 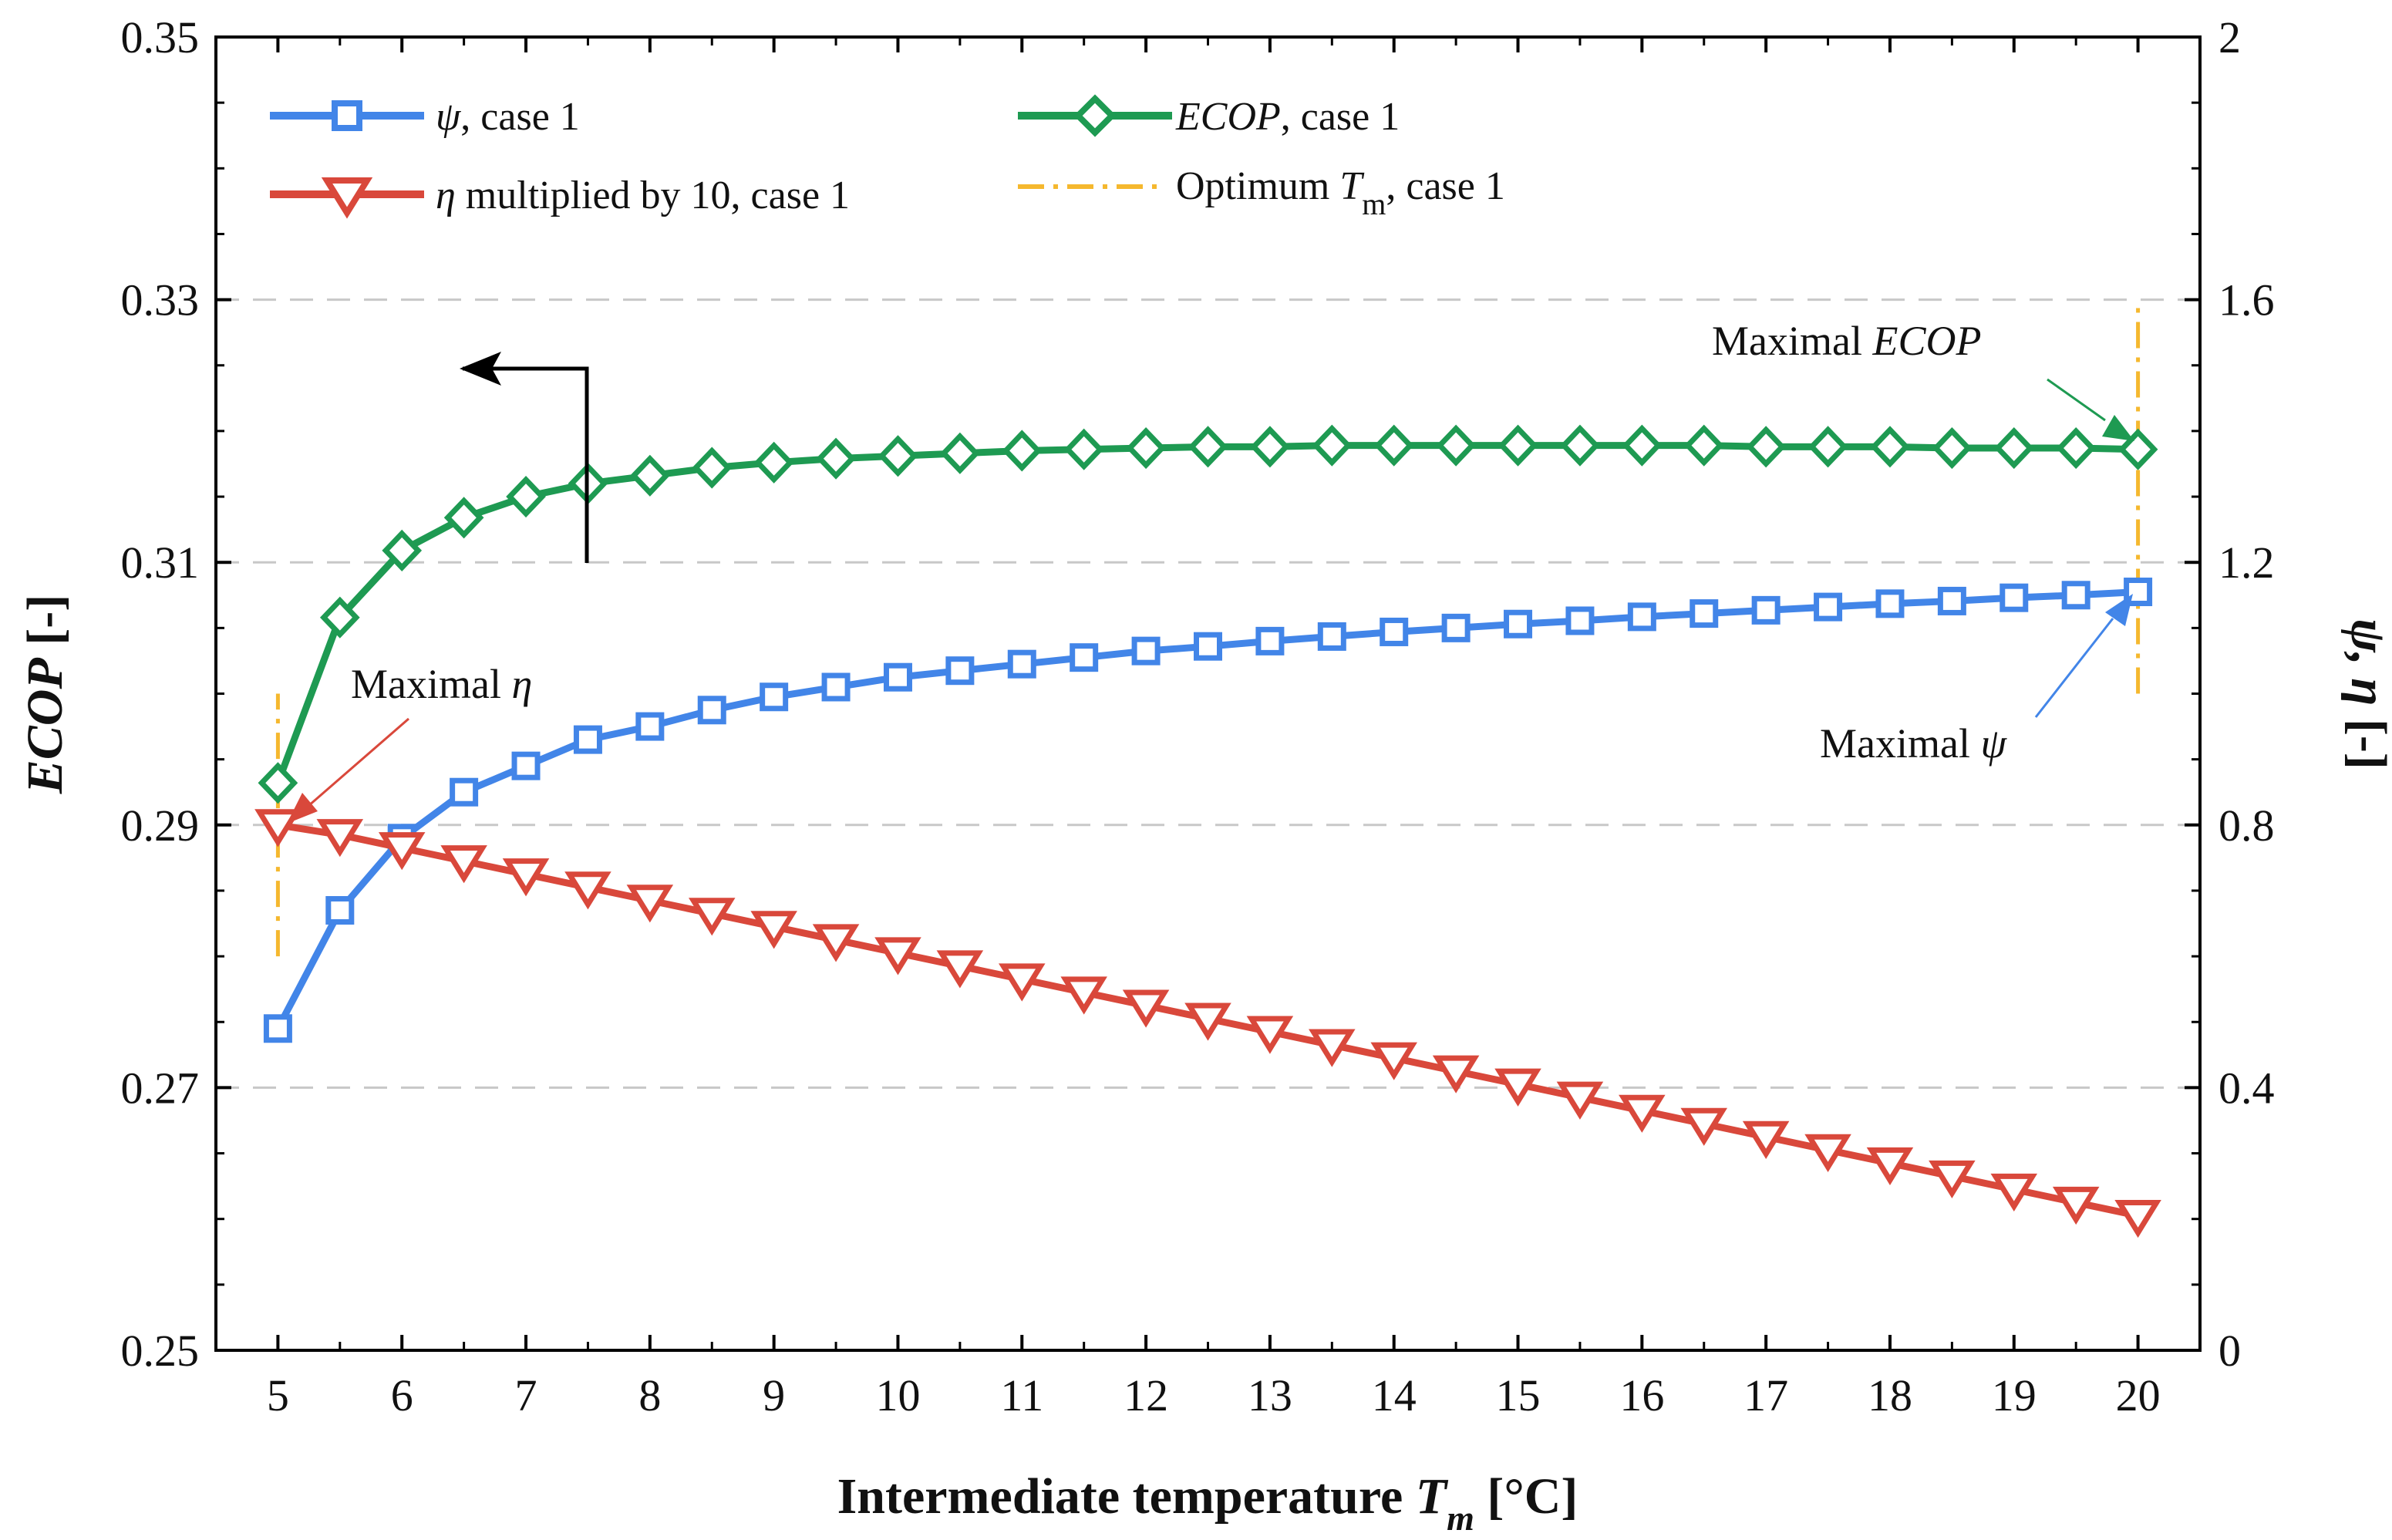 What do you see at coordinates (1923, 379) in the screenshot?
I see `annotation-maximal-ecop: Maximal ECOP` at bounding box center [1923, 379].